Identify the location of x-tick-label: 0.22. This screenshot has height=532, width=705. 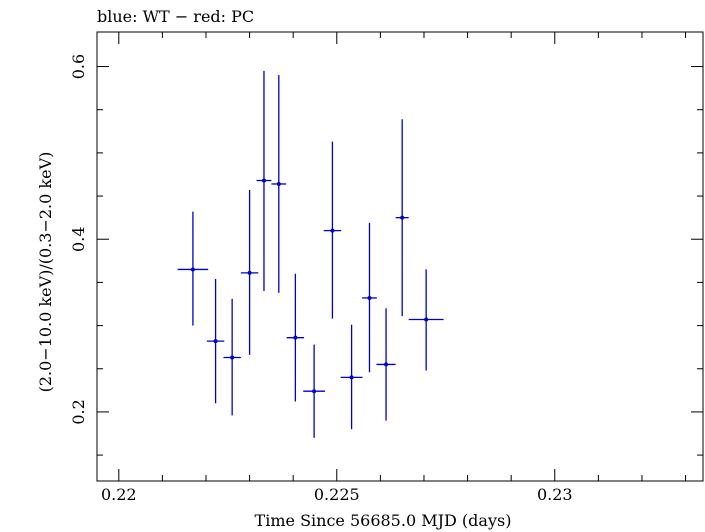
(119, 494).